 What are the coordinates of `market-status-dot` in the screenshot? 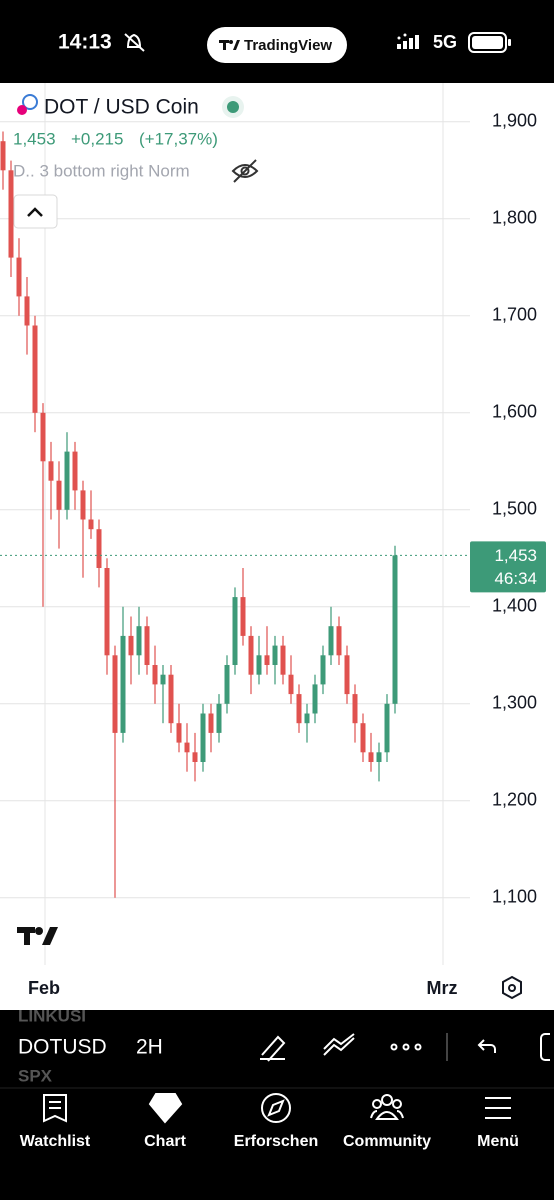 It's located at (233, 107).